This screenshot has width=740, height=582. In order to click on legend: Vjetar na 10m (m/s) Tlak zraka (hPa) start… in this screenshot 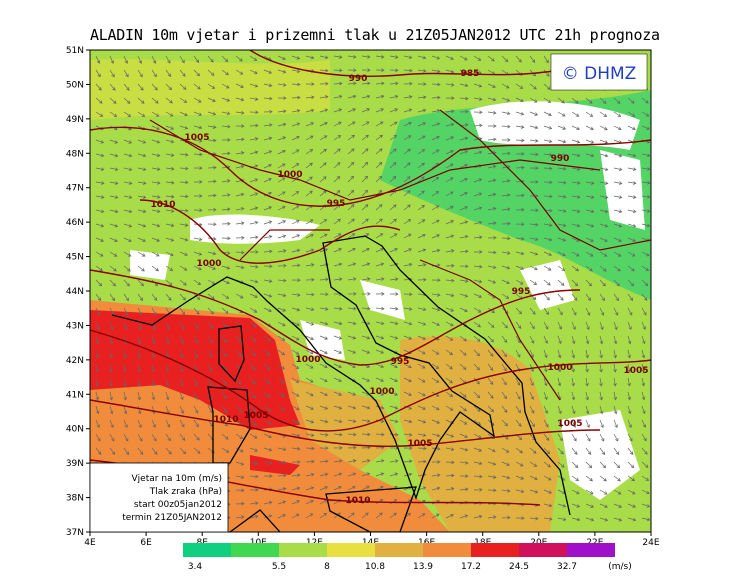, I will do `click(172, 498)`.